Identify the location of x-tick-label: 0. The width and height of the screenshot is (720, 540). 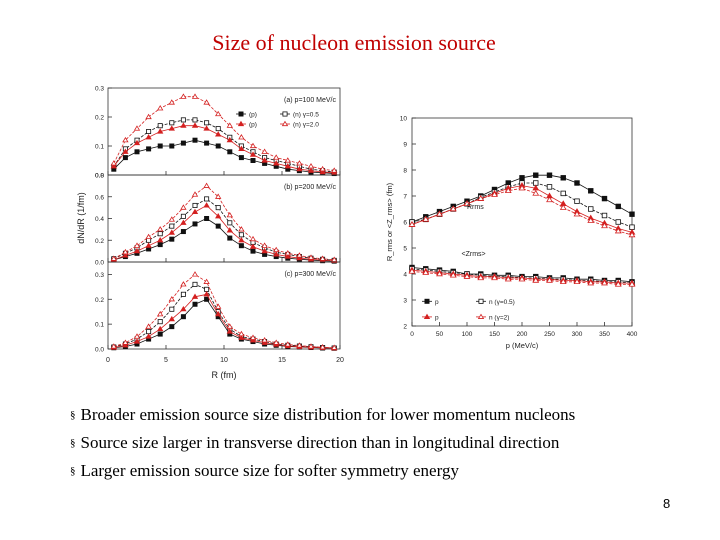
(108, 360).